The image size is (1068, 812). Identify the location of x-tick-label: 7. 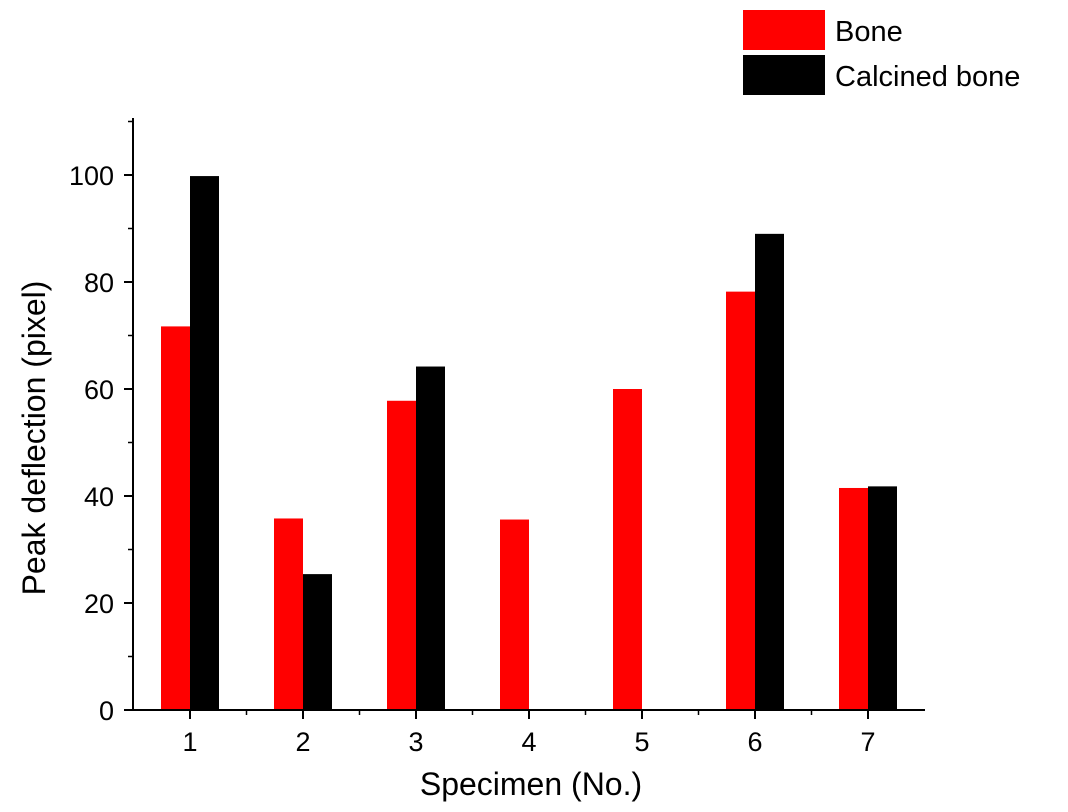
(867, 742).